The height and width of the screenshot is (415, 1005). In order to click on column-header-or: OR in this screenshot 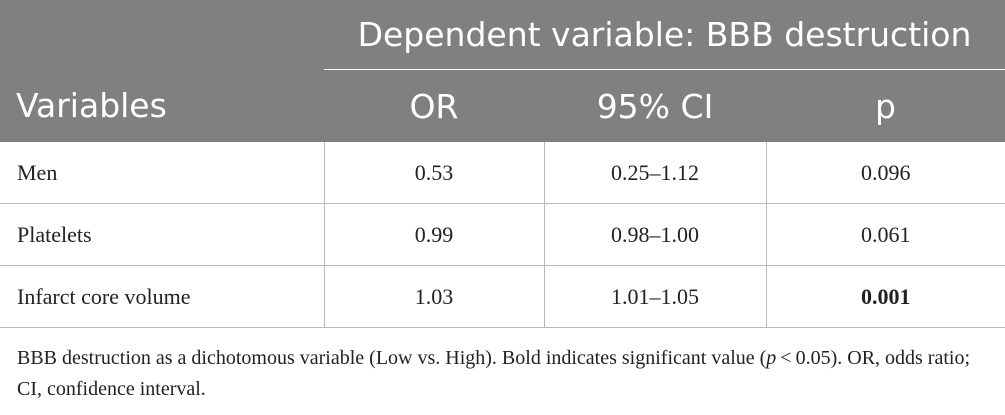, I will do `click(434, 105)`.